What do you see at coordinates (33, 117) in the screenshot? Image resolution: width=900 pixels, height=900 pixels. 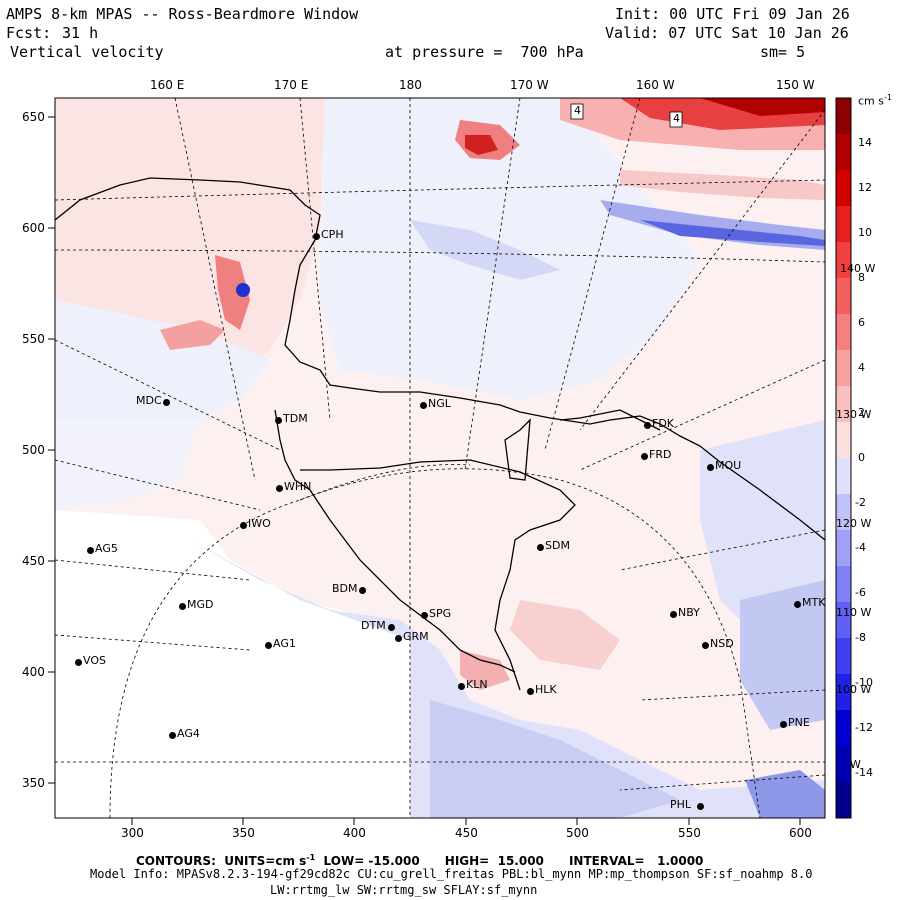 I see `y-tick-label: 650` at bounding box center [33, 117].